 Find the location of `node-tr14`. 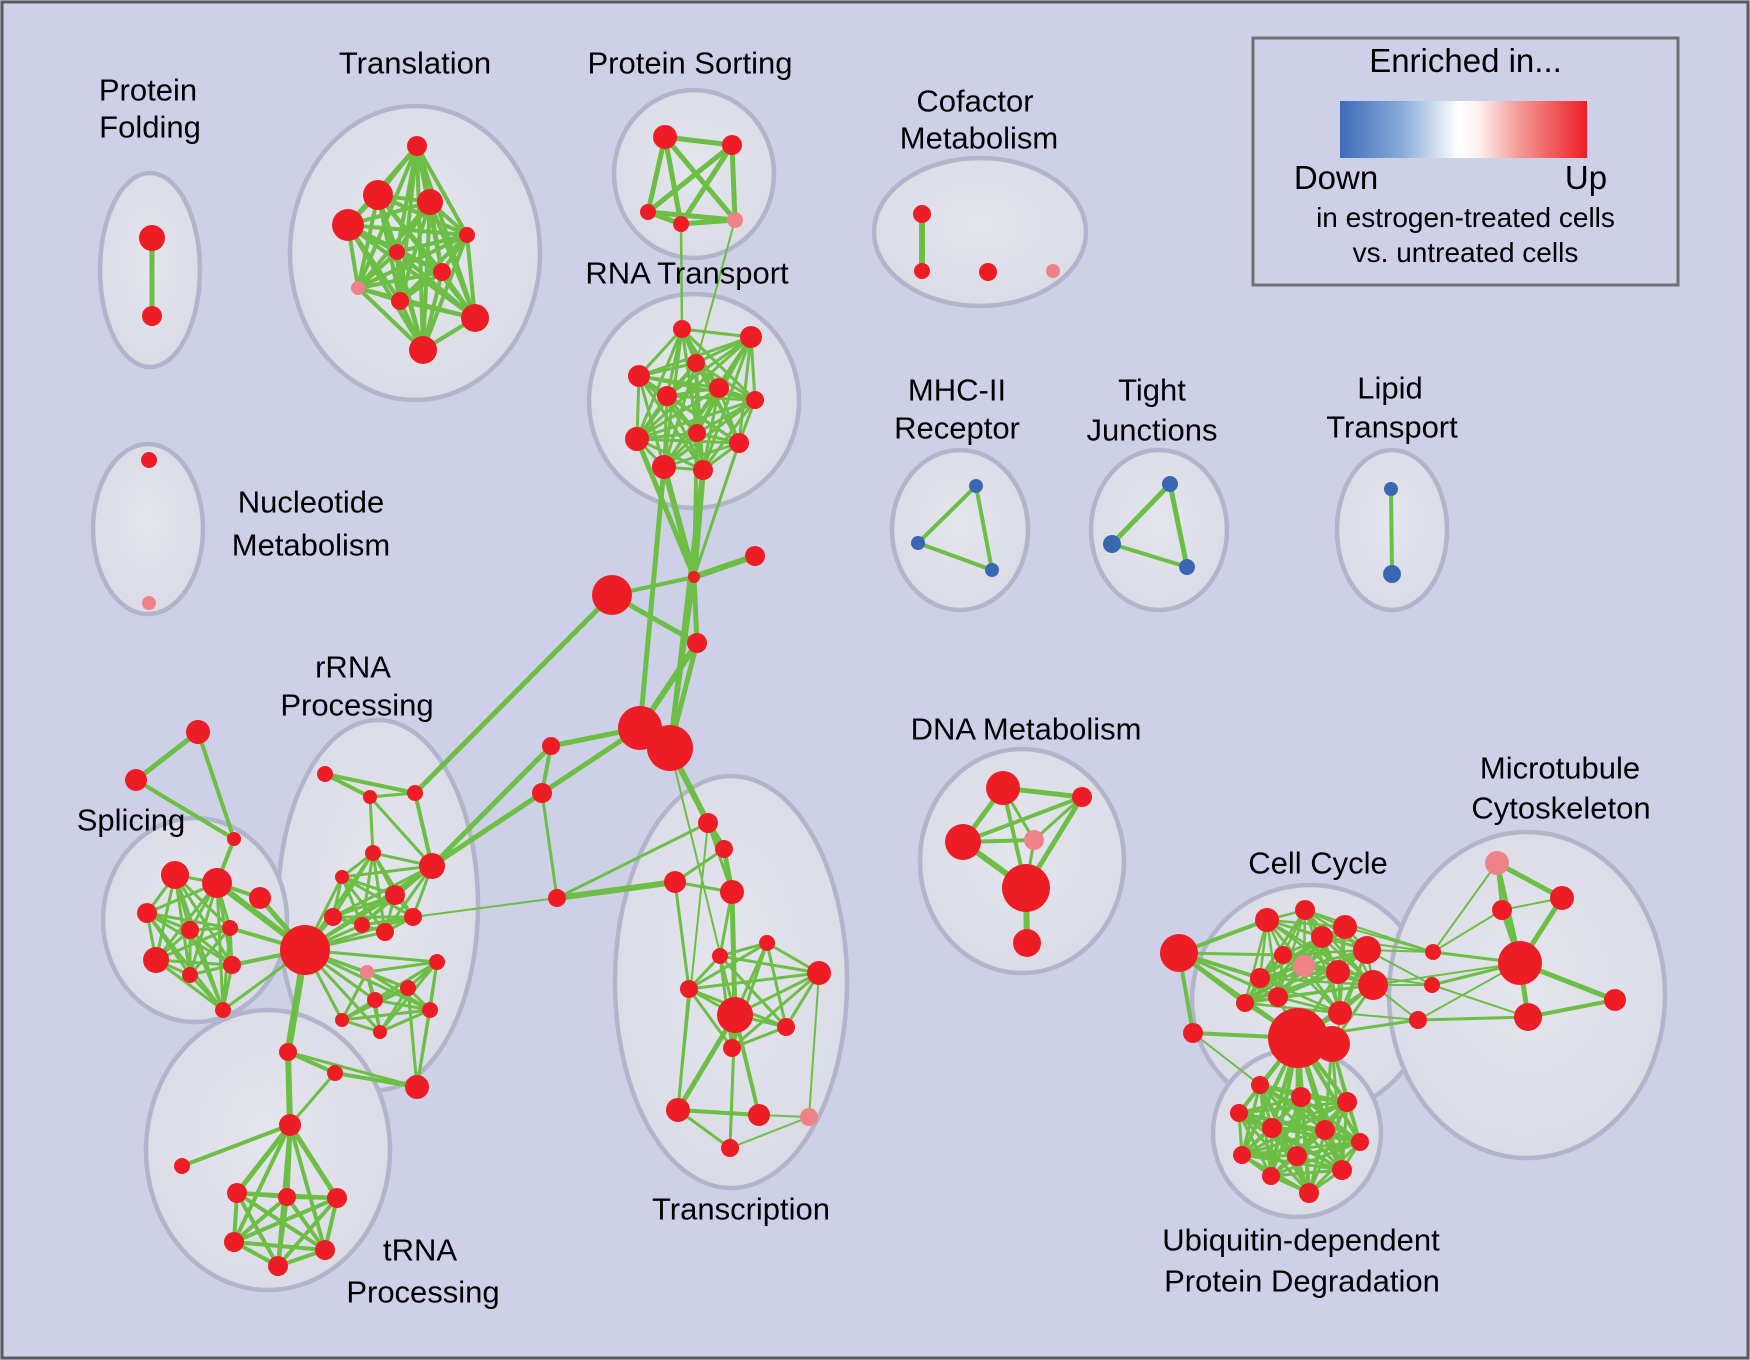

node-tr14 is located at coordinates (809, 1117).